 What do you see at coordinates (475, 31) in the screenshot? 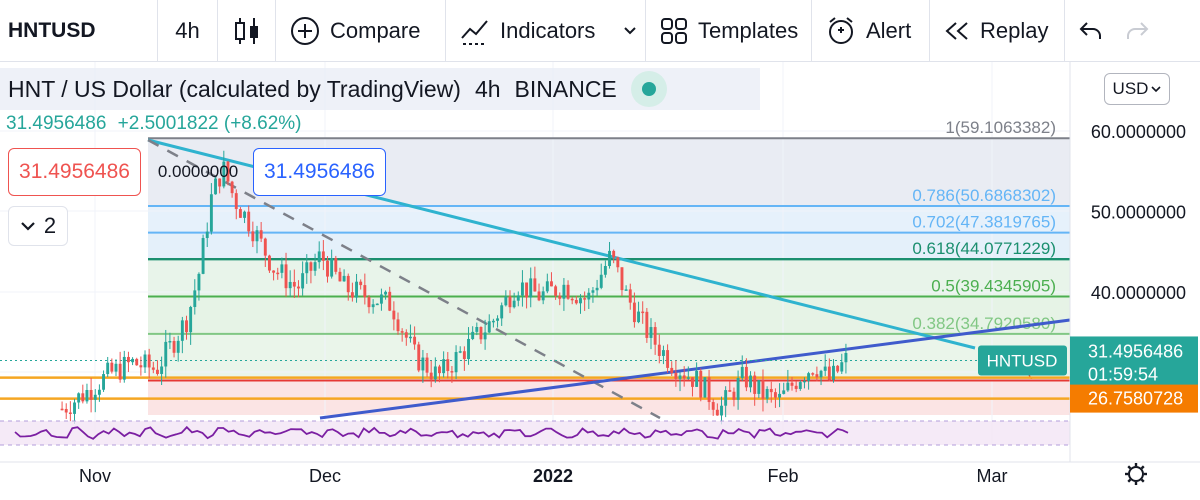
I see `indicators-icon` at bounding box center [475, 31].